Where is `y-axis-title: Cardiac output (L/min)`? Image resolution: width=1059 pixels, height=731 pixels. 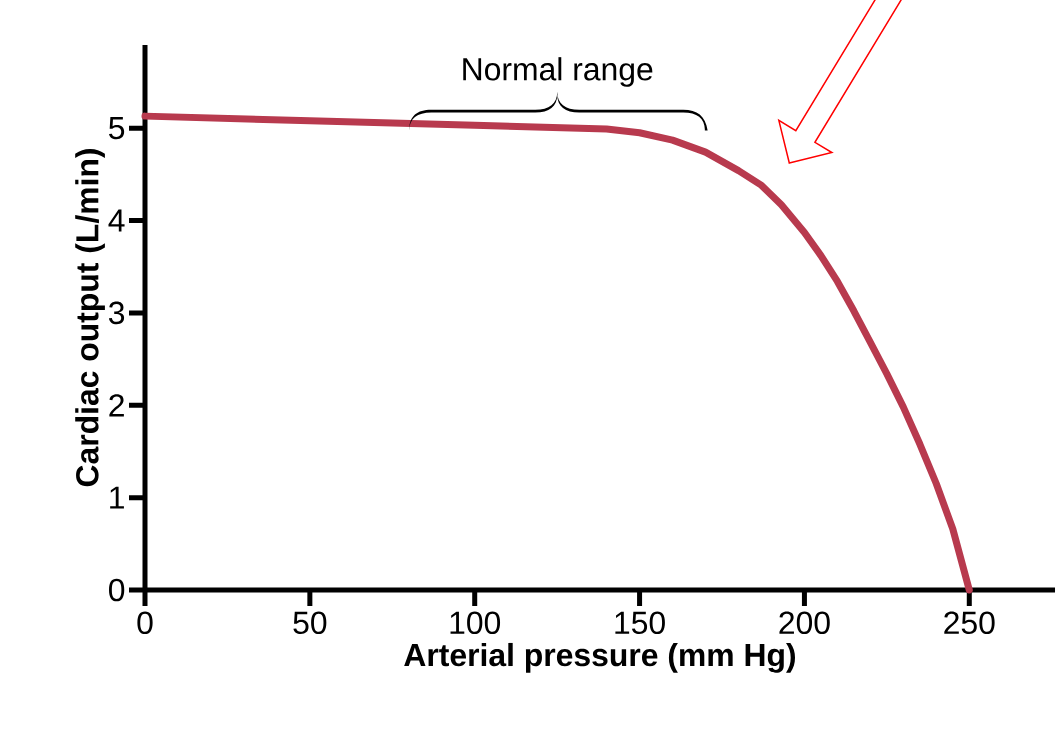
y-axis-title: Cardiac output (L/min) is located at coordinates (90, 318).